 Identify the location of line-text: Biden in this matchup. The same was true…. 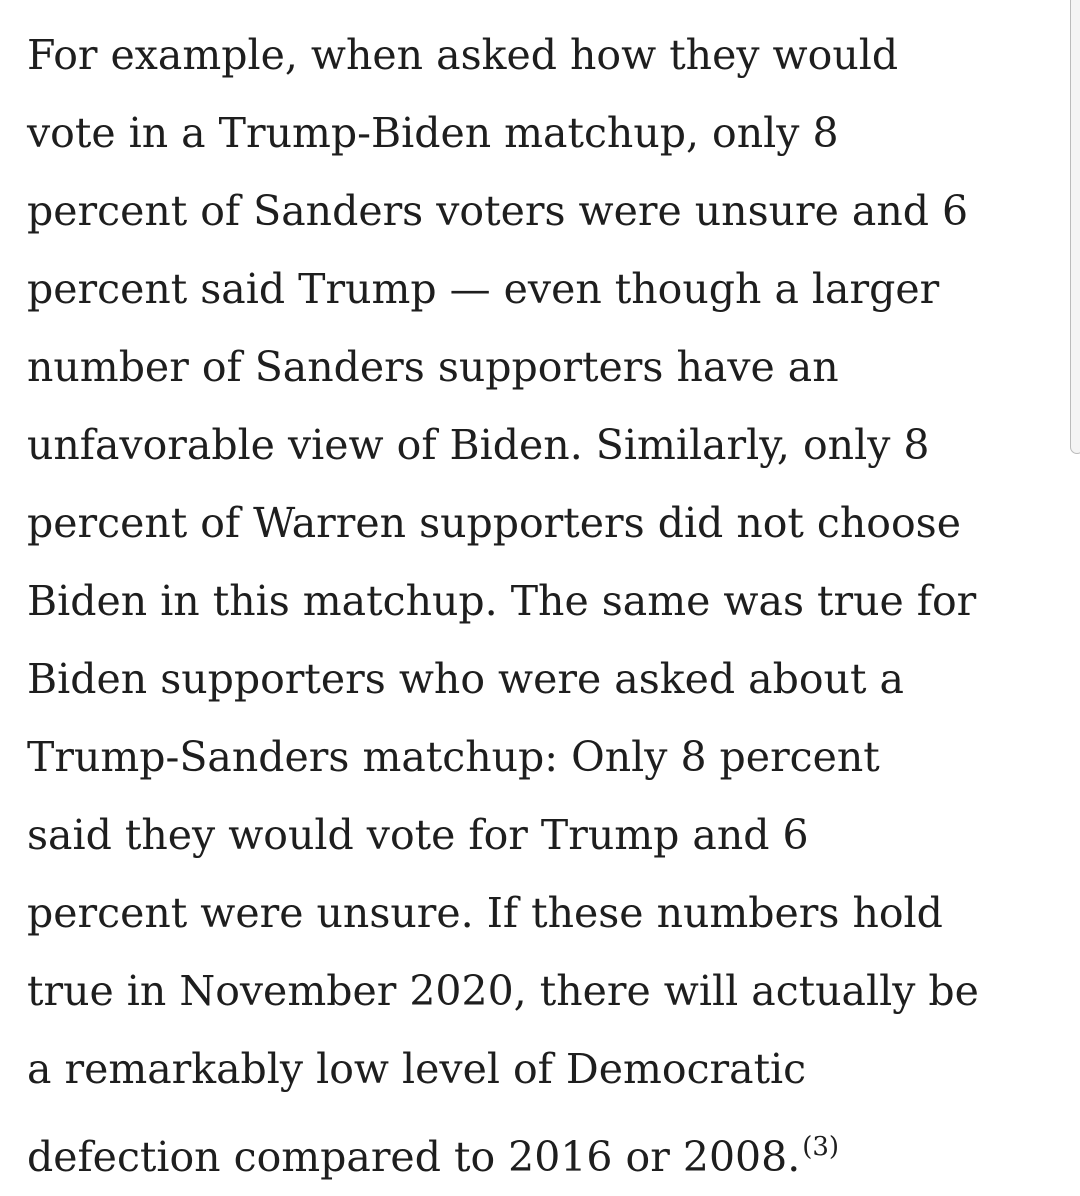
(502, 601).